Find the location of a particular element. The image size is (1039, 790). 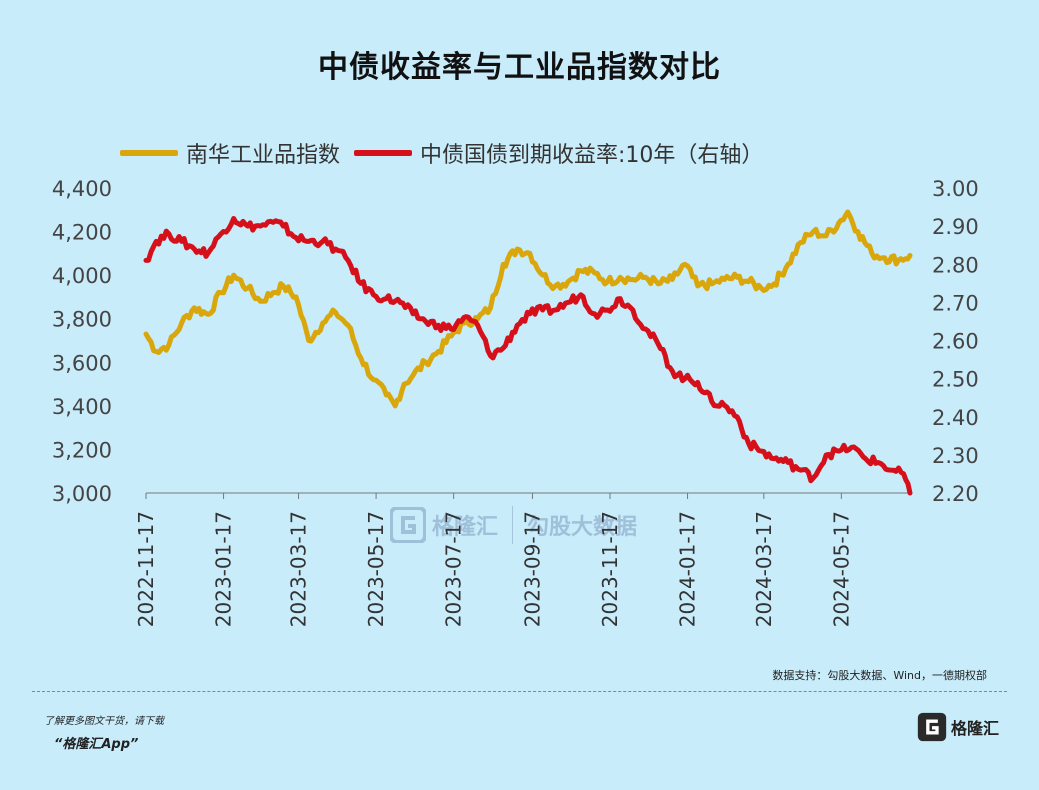

footer-logo-text: 格隆汇 is located at coordinates (974, 728).